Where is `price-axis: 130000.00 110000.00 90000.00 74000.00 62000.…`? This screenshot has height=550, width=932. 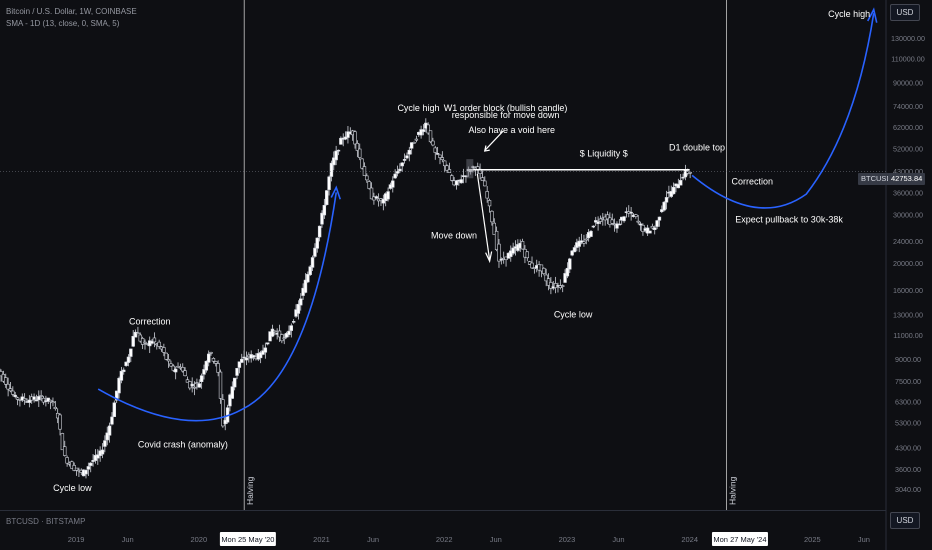
price-axis: 130000.00 110000.00 90000.00 74000.00 62000.… is located at coordinates (908, 264).